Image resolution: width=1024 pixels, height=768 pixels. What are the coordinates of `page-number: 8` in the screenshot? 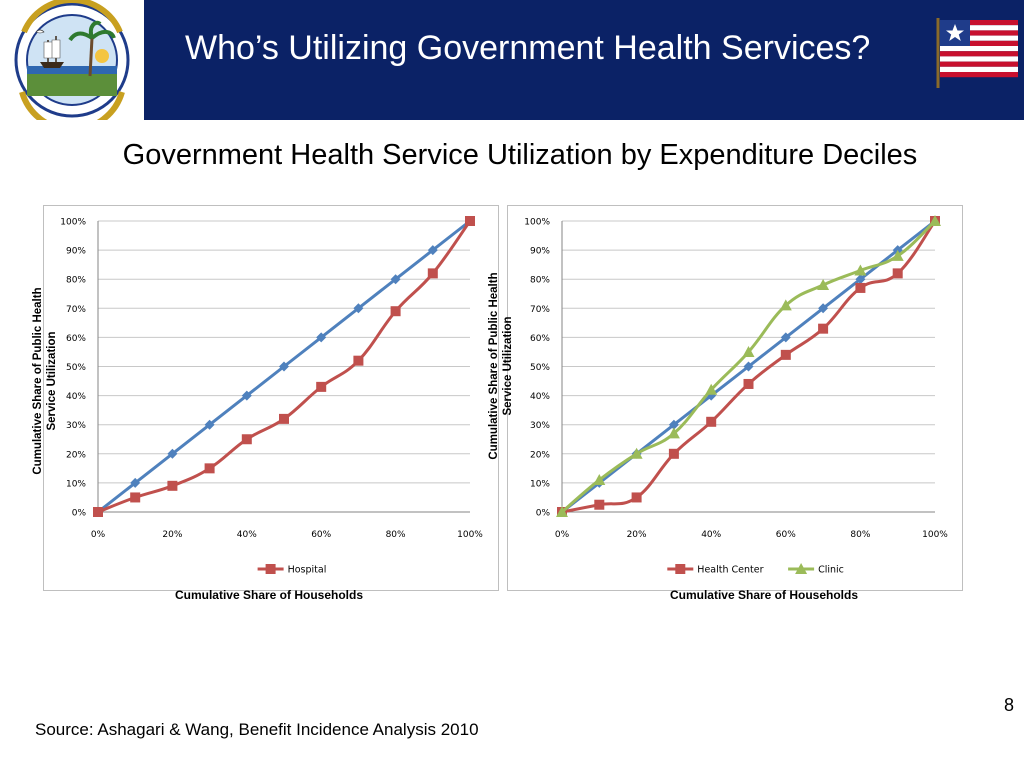 It's located at (1008, 705).